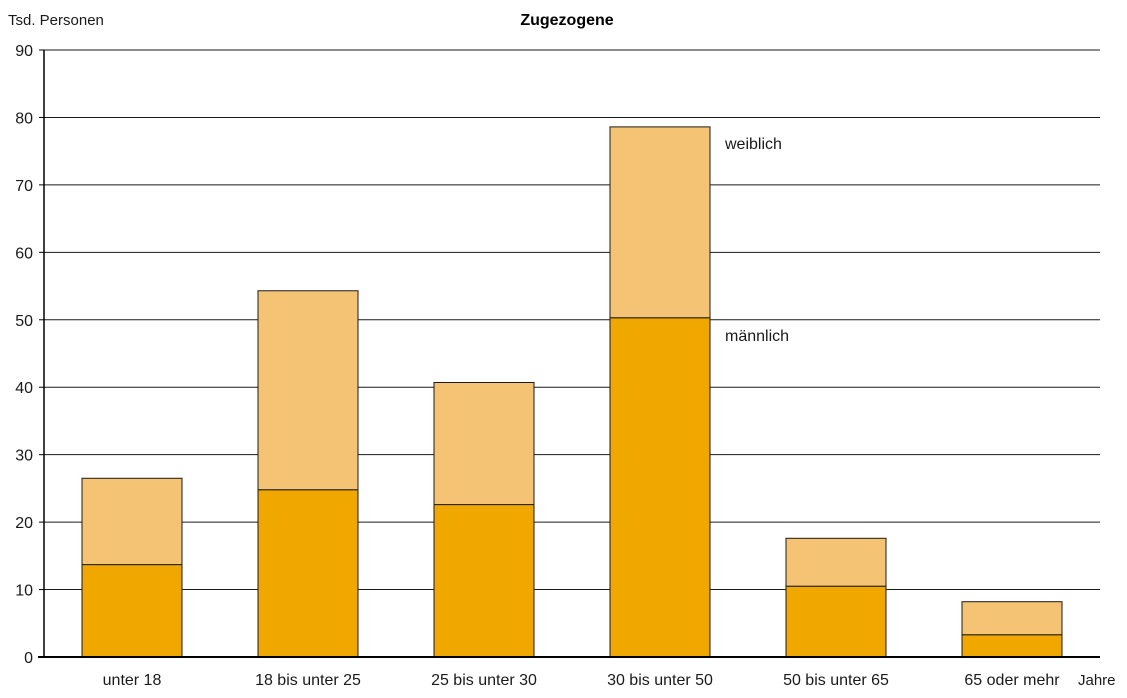  I want to click on y-tick-label: 20, so click(24, 523).